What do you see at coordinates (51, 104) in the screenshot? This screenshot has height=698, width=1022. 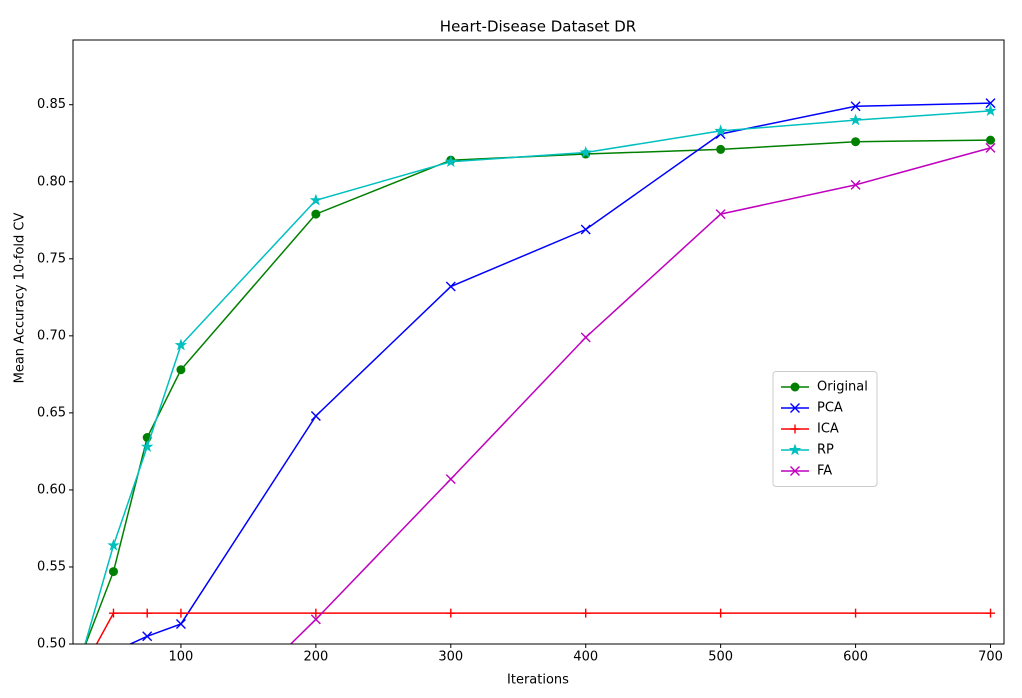 I see `y-tick-label: 0.85` at bounding box center [51, 104].